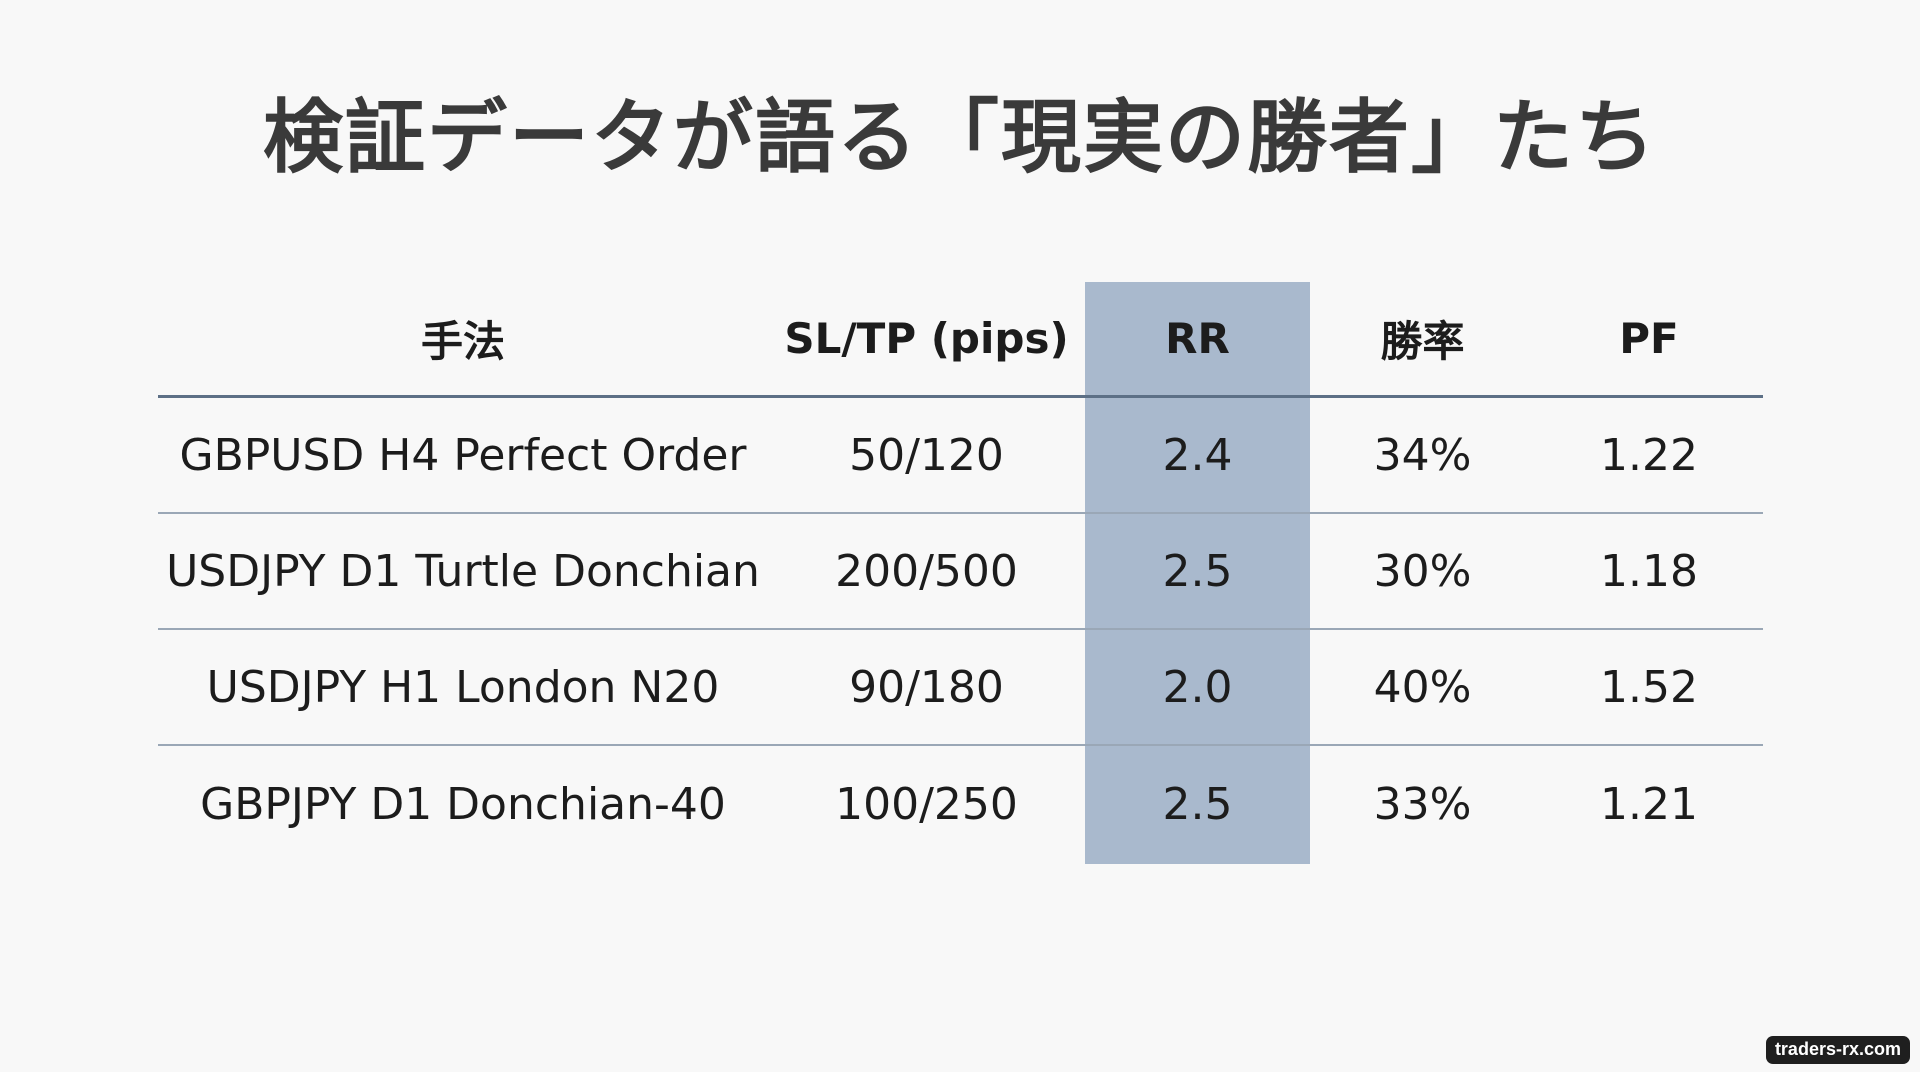  What do you see at coordinates (1649, 571) in the screenshot?
I see `cell-pf: 1.18` at bounding box center [1649, 571].